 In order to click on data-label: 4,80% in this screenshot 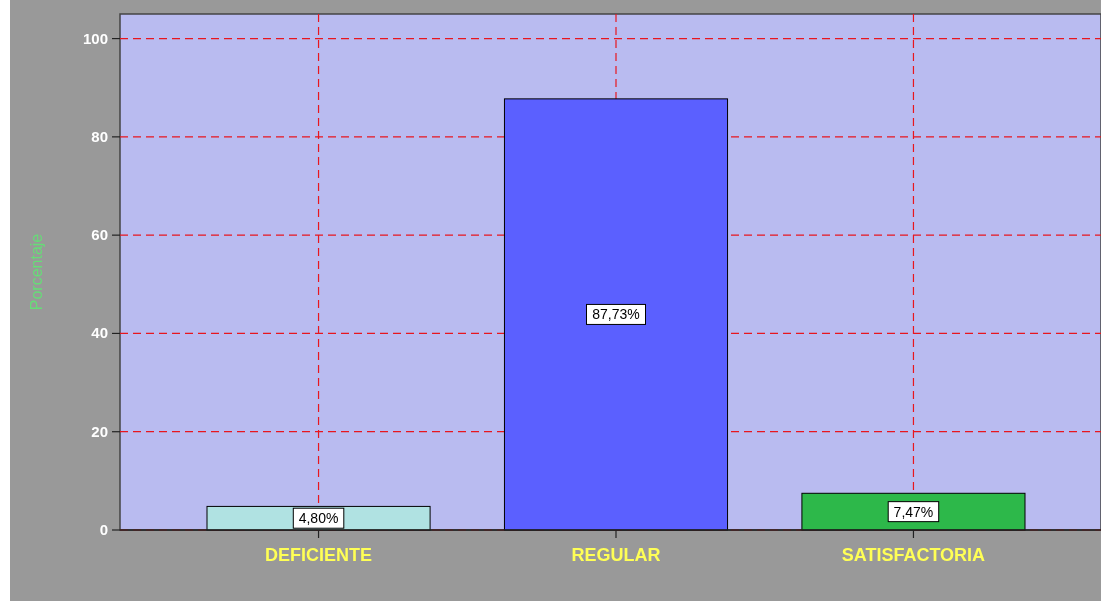, I will do `click(318, 518)`.